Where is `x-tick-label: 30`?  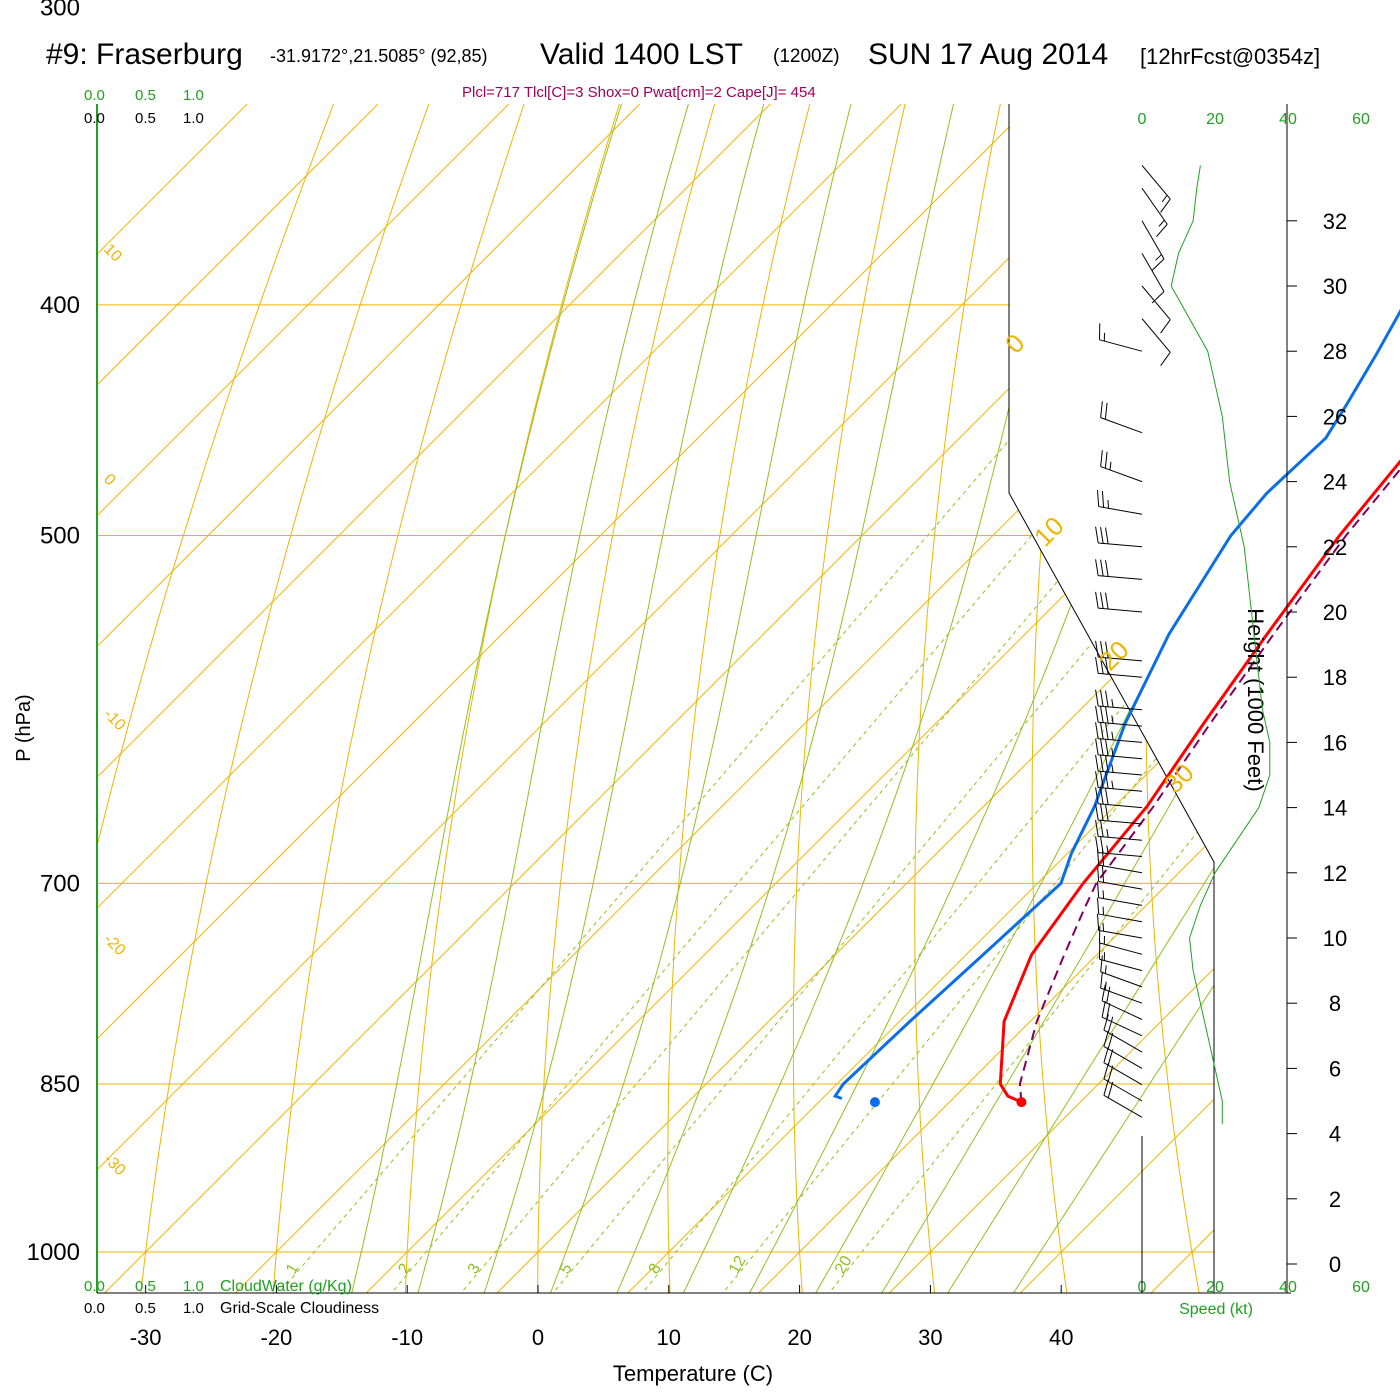
x-tick-label: 30 is located at coordinates (930, 1337).